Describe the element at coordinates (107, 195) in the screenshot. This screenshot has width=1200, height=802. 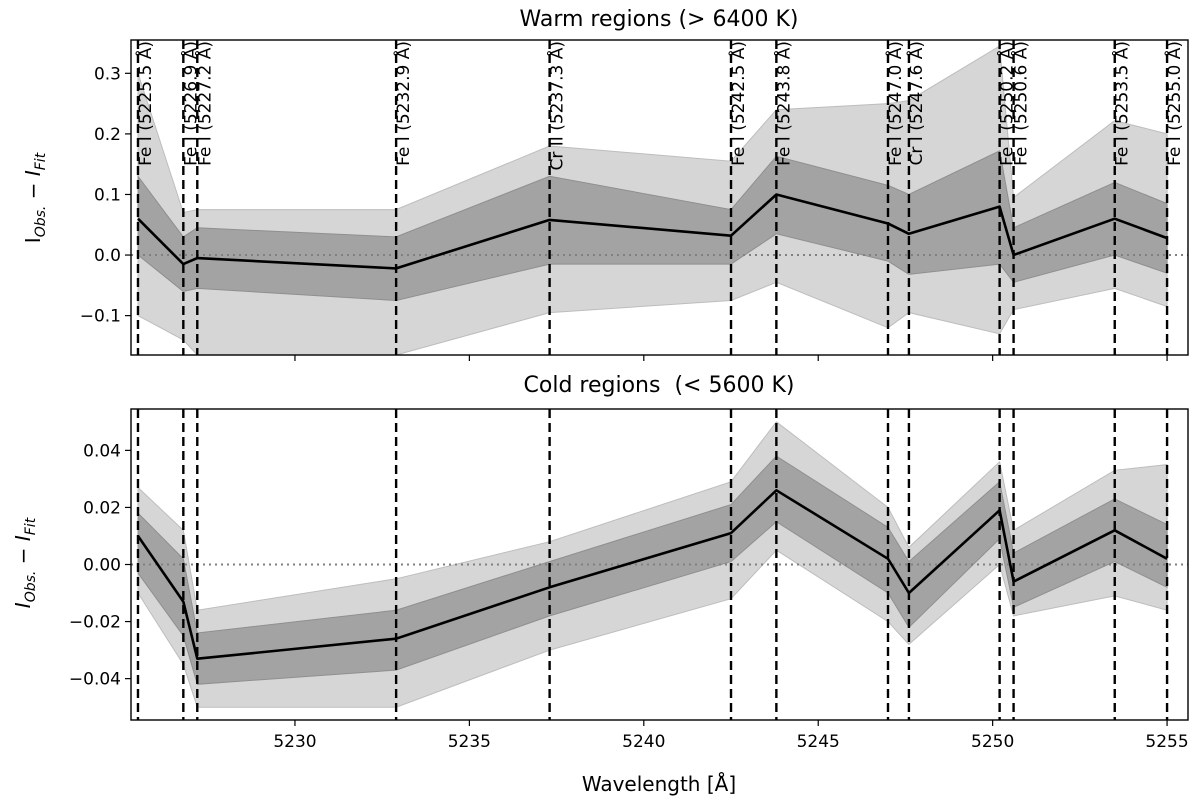
I see `warm-ytick-label: 0.1` at that location.